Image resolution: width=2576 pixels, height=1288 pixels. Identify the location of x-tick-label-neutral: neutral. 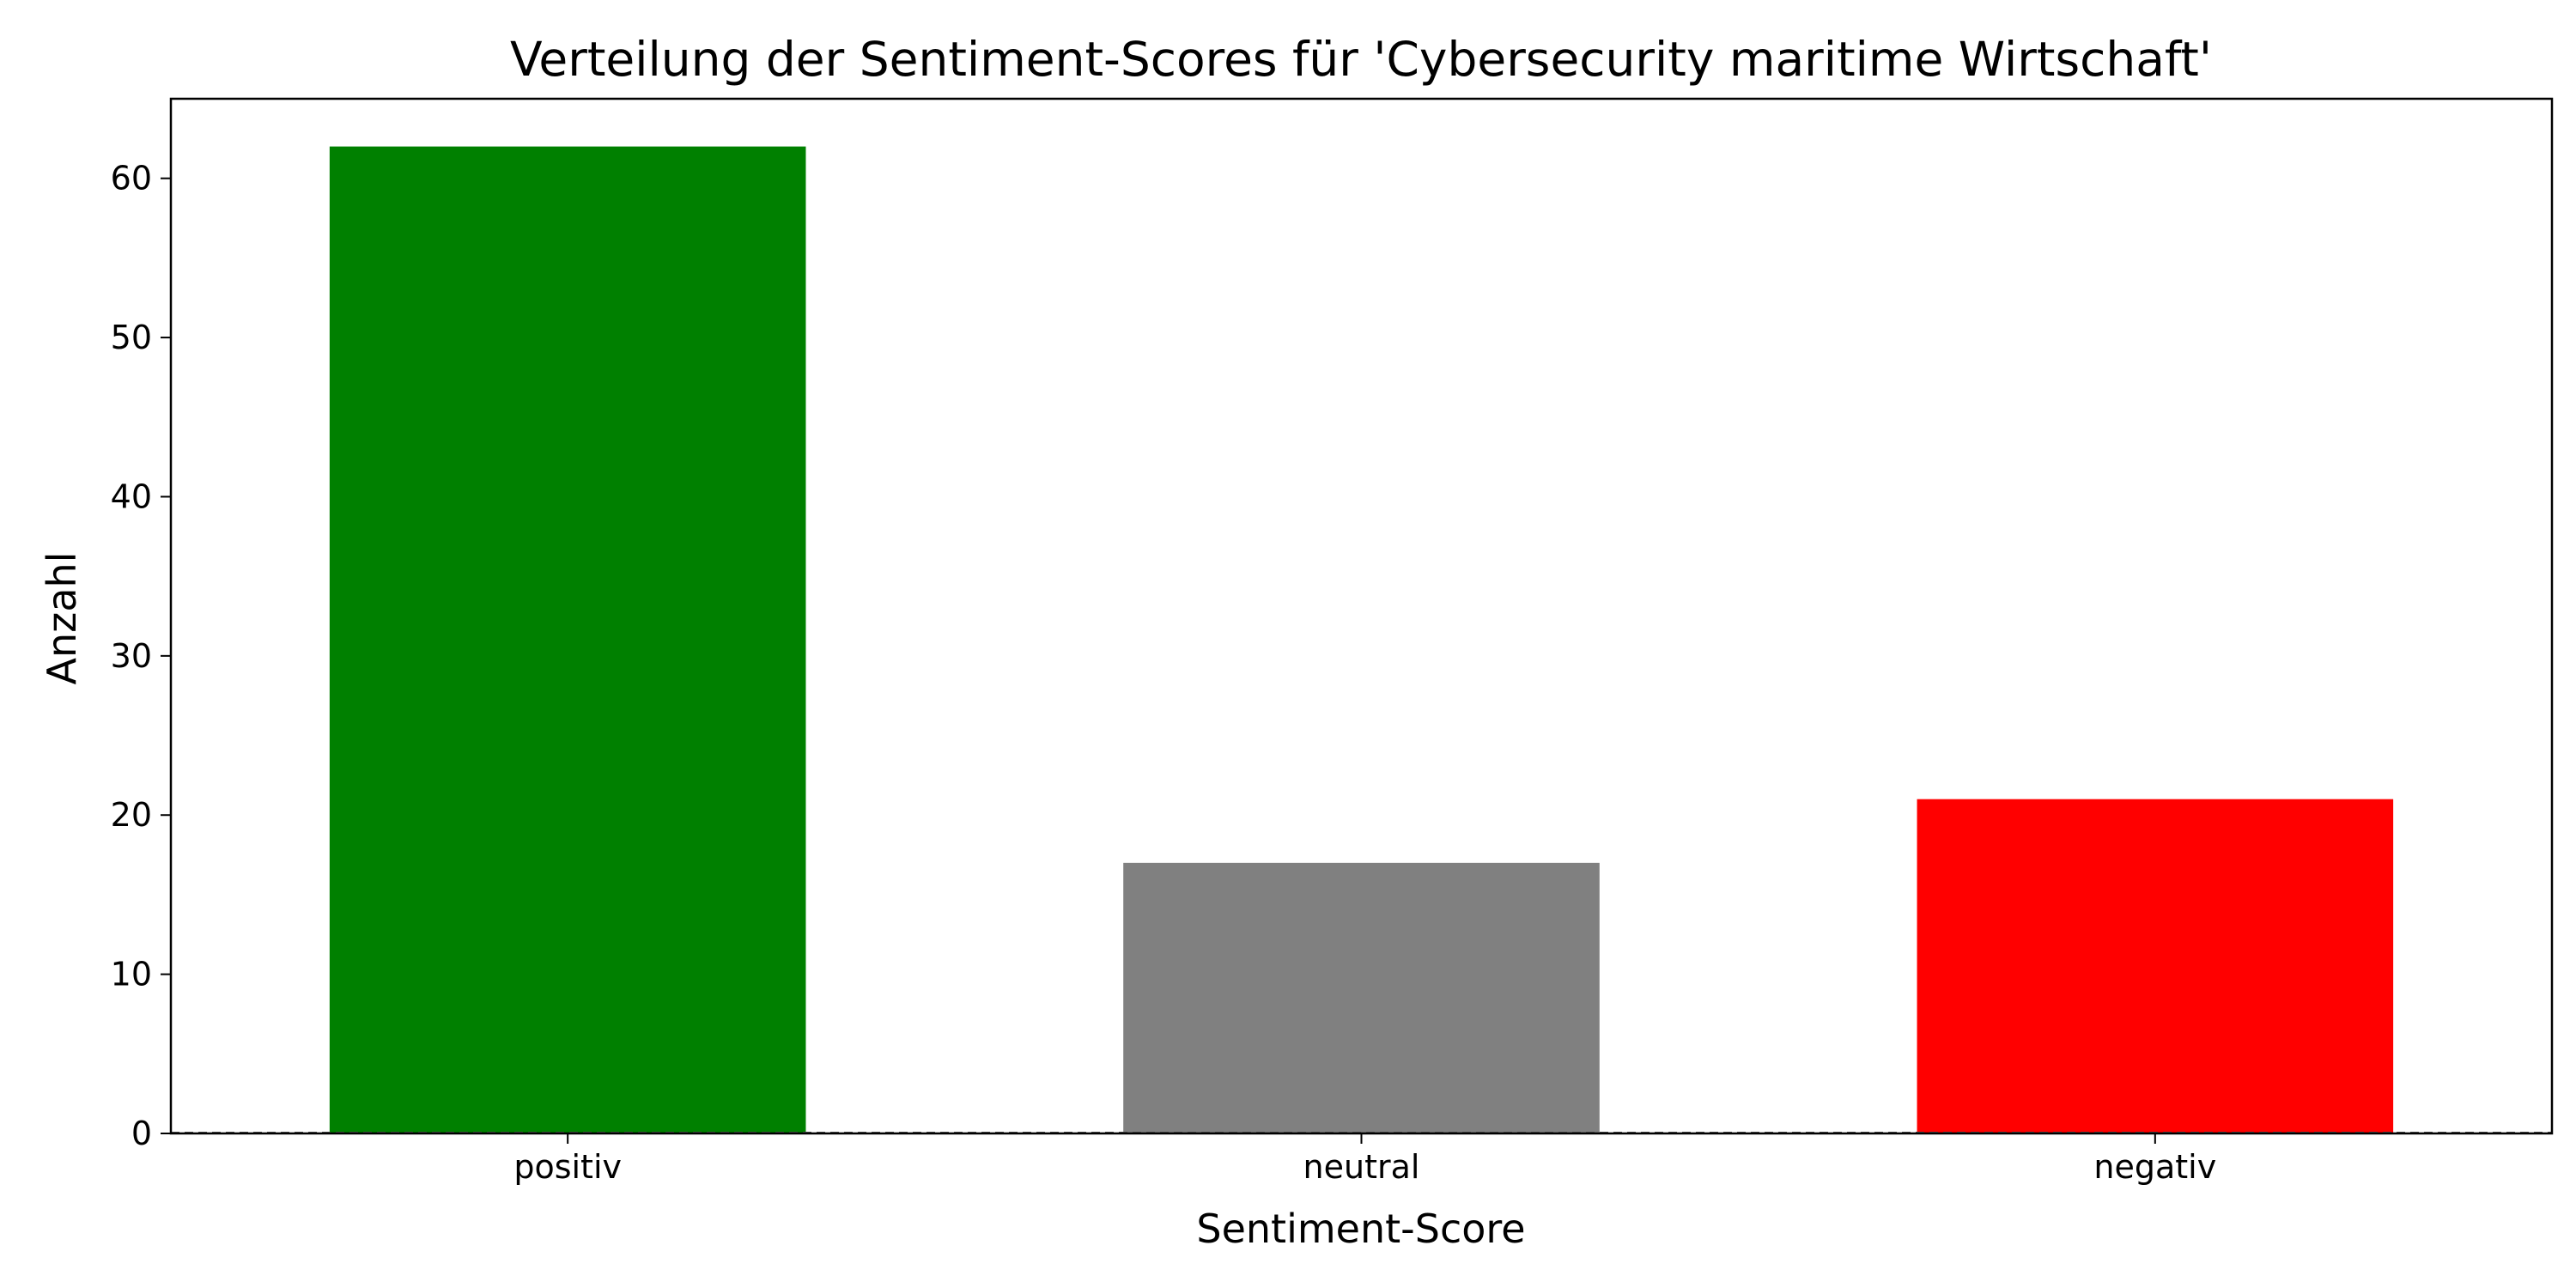
(1361, 1167).